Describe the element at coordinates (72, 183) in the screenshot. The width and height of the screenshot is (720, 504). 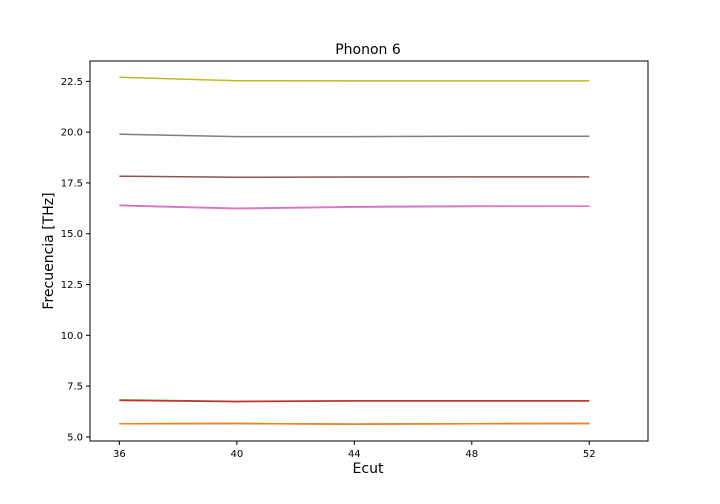
I see `y-tick-label: 17.5` at that location.